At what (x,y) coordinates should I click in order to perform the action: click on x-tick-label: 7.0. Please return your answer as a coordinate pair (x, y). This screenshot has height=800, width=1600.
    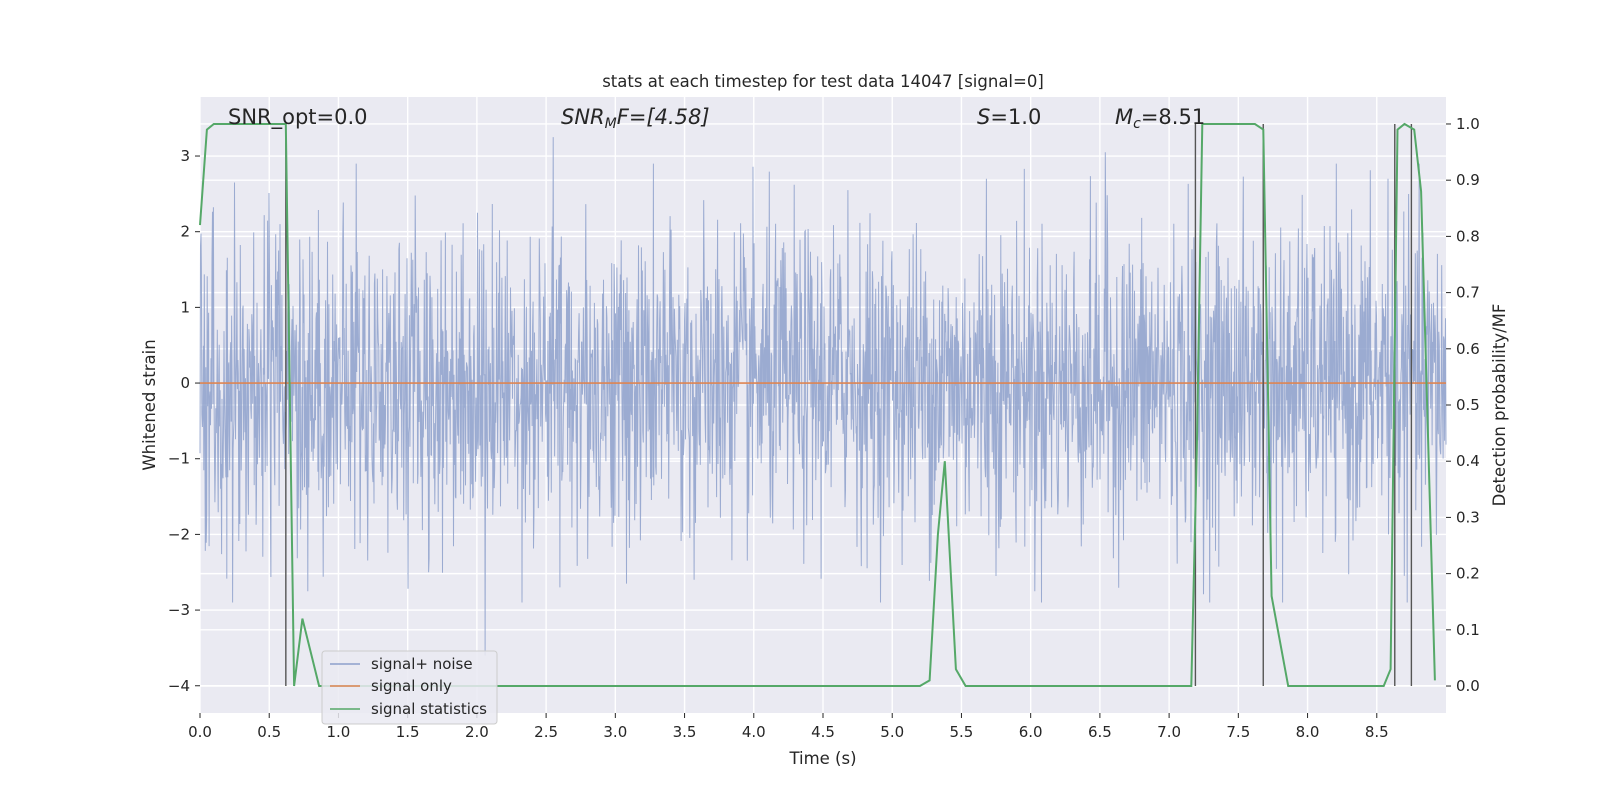
    Looking at the image, I should click on (1169, 732).